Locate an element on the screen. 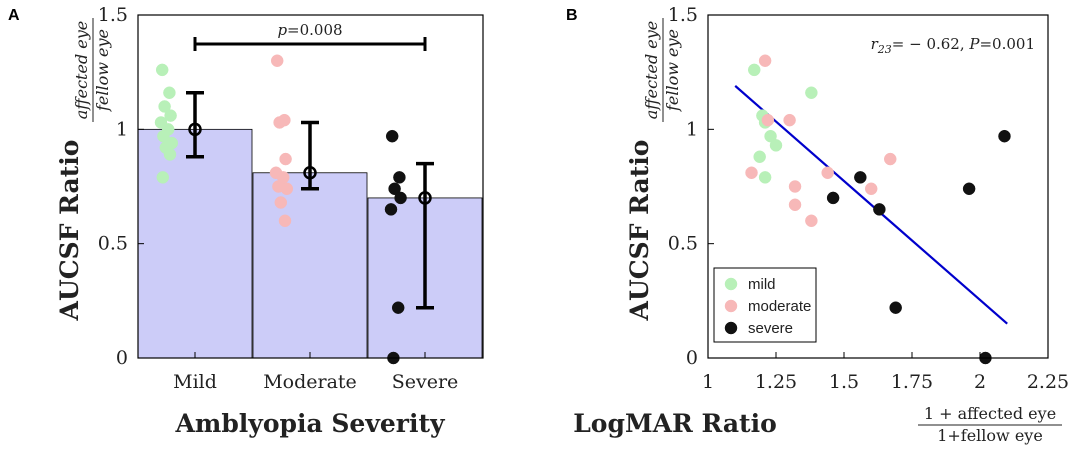 The width and height of the screenshot is (1084, 454). legend-label-mild: mild is located at coordinates (762, 284).